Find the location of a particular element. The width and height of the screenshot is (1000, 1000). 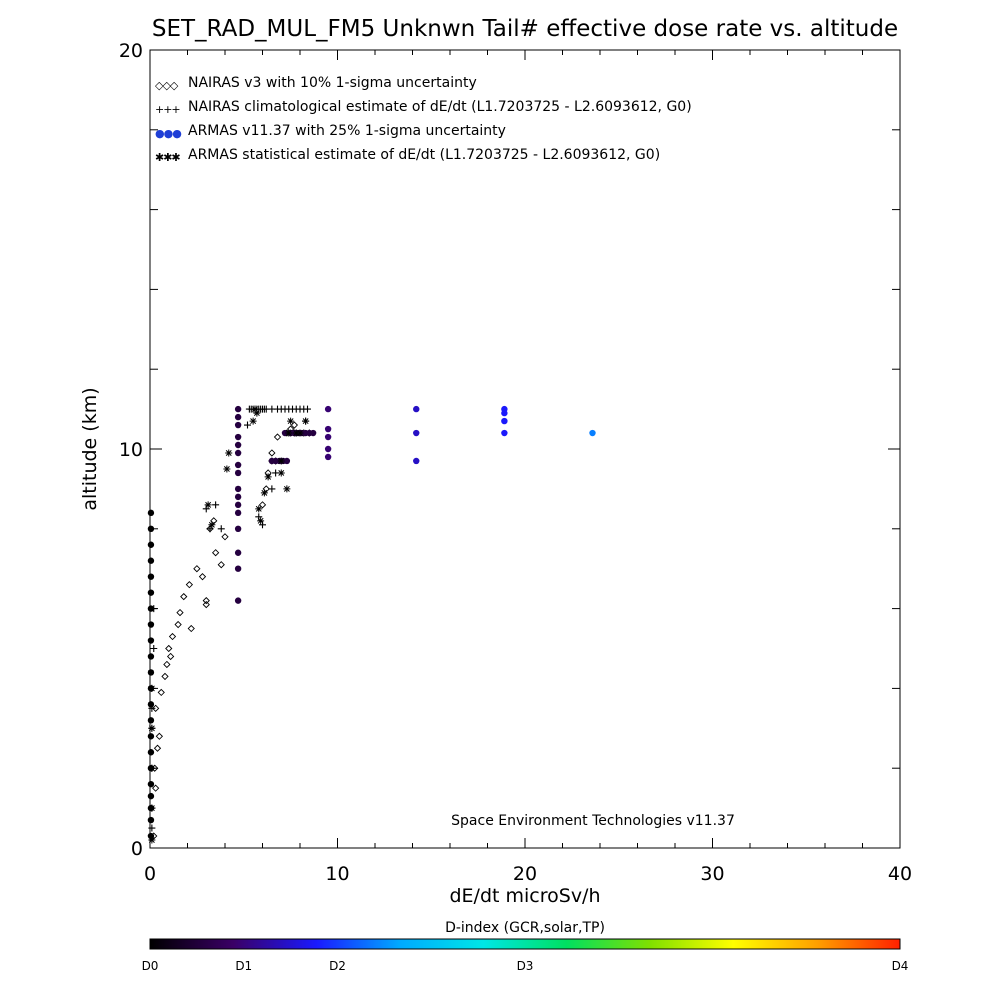

colorbar-labels: D0 D1 D2 D3 D4 is located at coordinates (525, 966).